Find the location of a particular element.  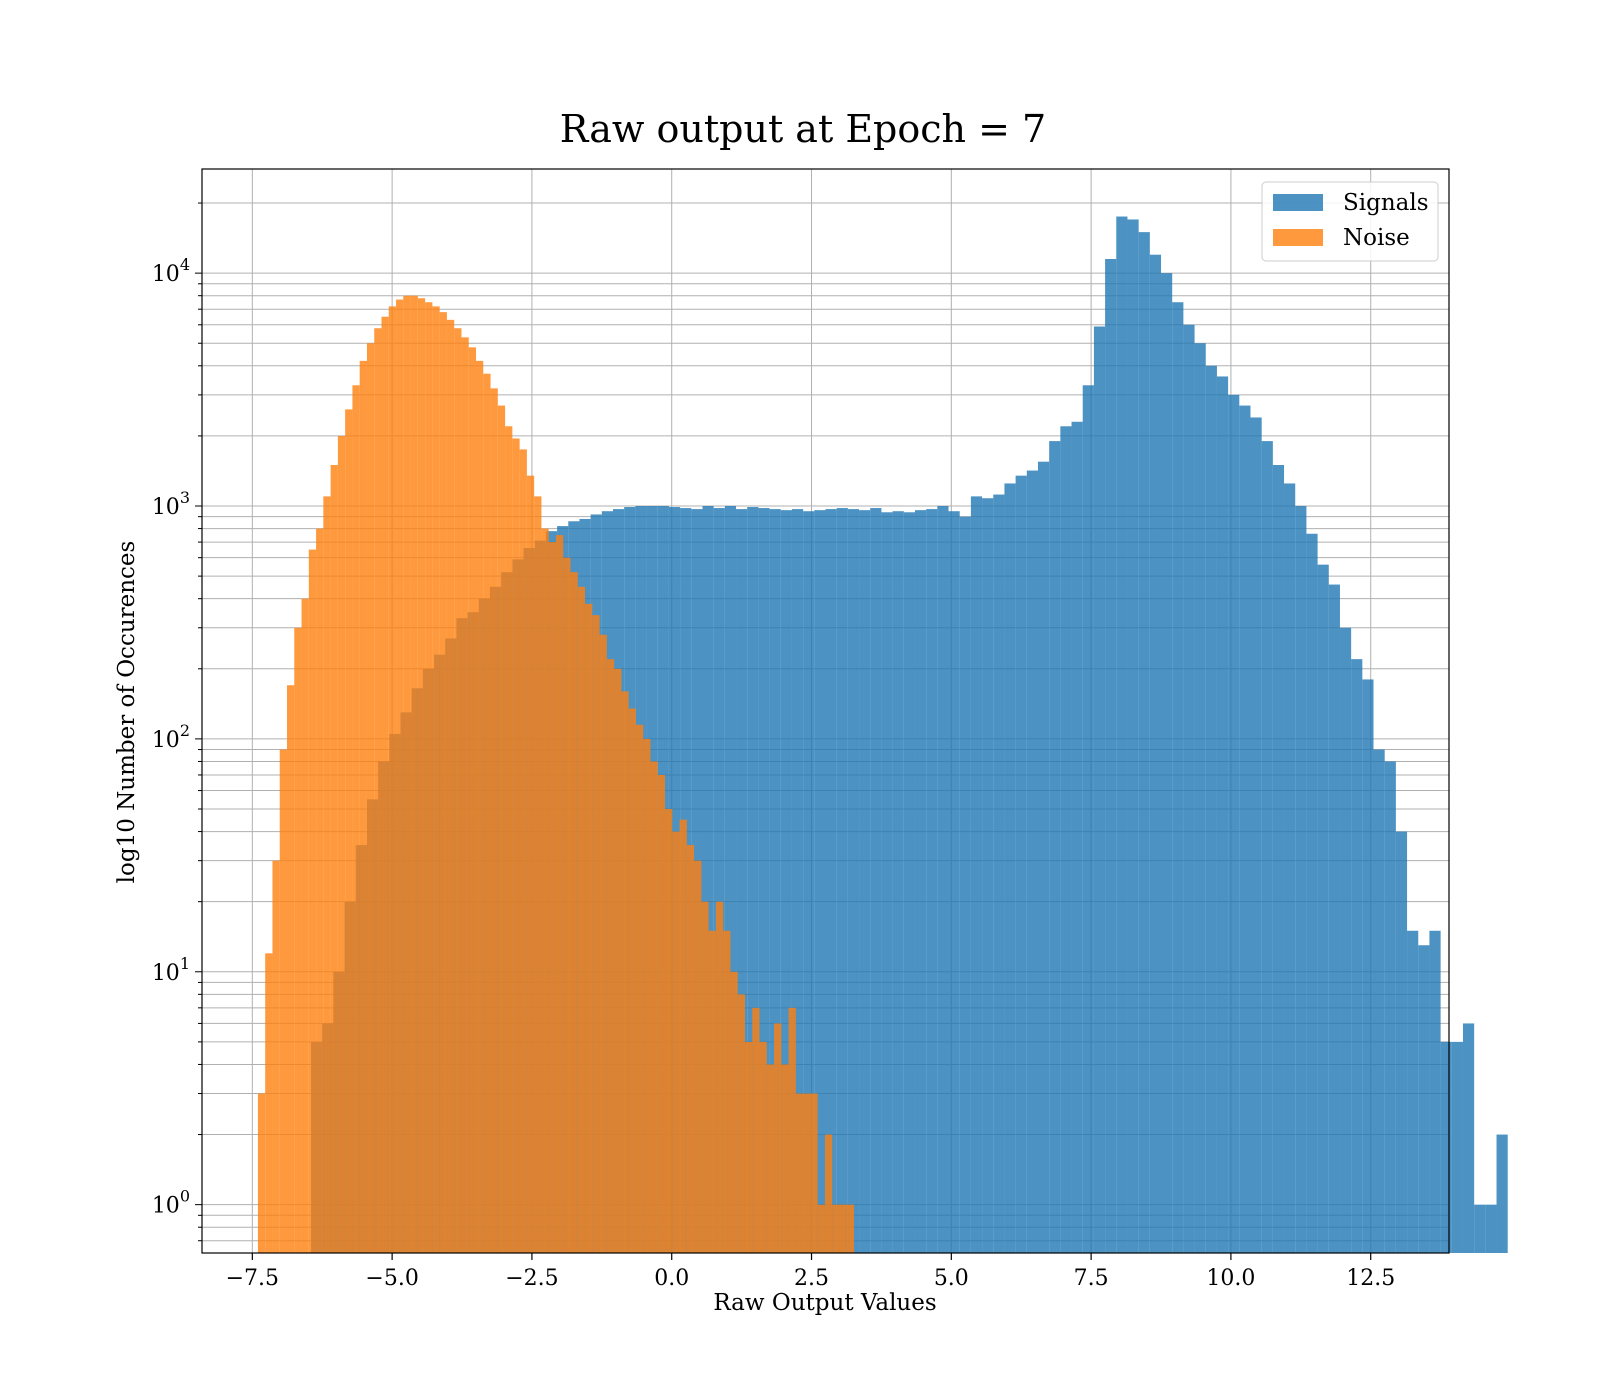

legend: Signals Noise is located at coordinates (1350, 221).